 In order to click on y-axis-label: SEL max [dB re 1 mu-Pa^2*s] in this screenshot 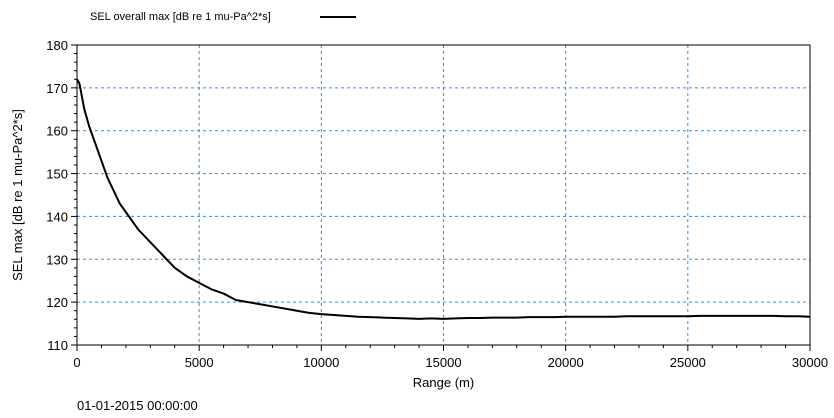, I will do `click(17, 195)`.